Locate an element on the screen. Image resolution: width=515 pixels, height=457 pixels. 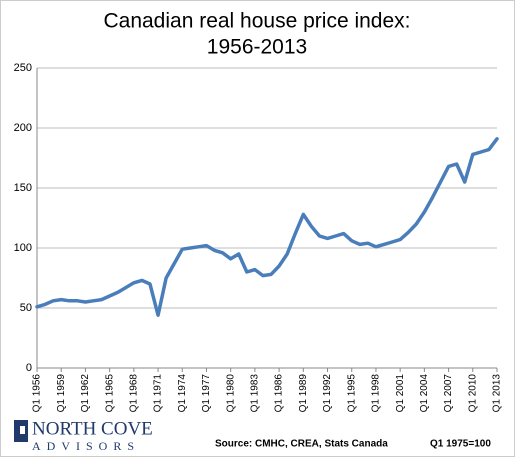
note: Q1 1975=100 is located at coordinates (460, 444).